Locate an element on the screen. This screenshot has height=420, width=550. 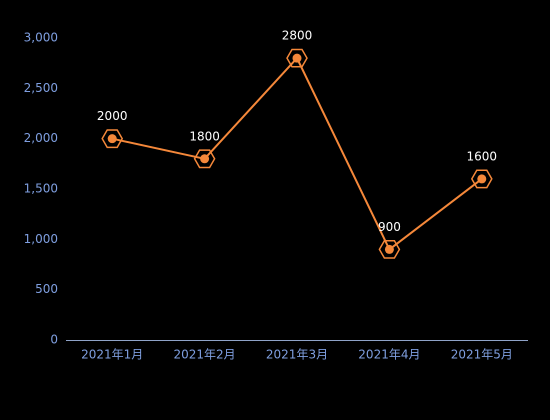
y-tick-label: 0 is located at coordinates (54, 340).